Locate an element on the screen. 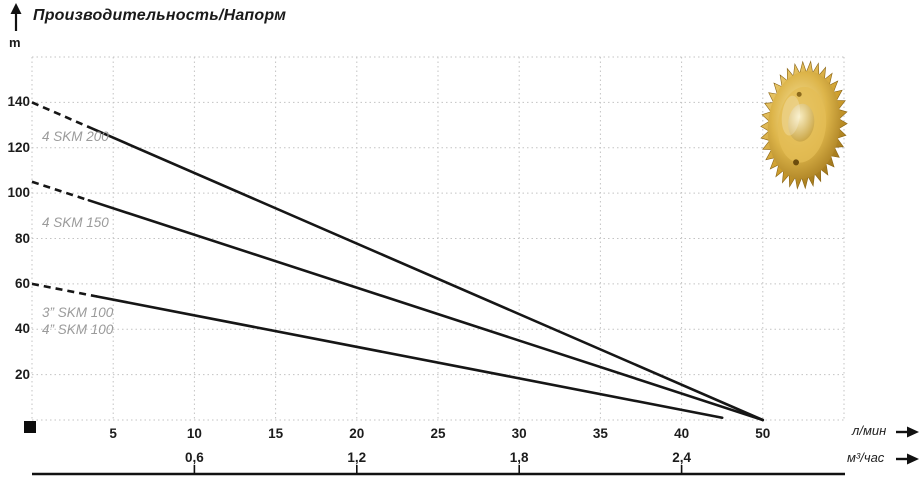 The height and width of the screenshot is (482, 922). y-tick-label: 120 is located at coordinates (18, 147).